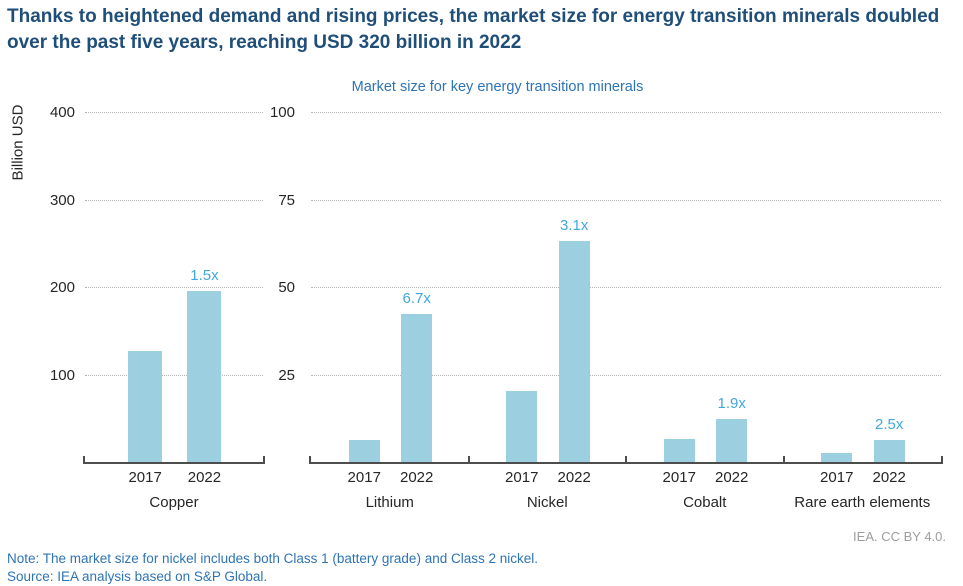  Describe the element at coordinates (145, 406) in the screenshot. I see `bar-copper-2017` at that location.